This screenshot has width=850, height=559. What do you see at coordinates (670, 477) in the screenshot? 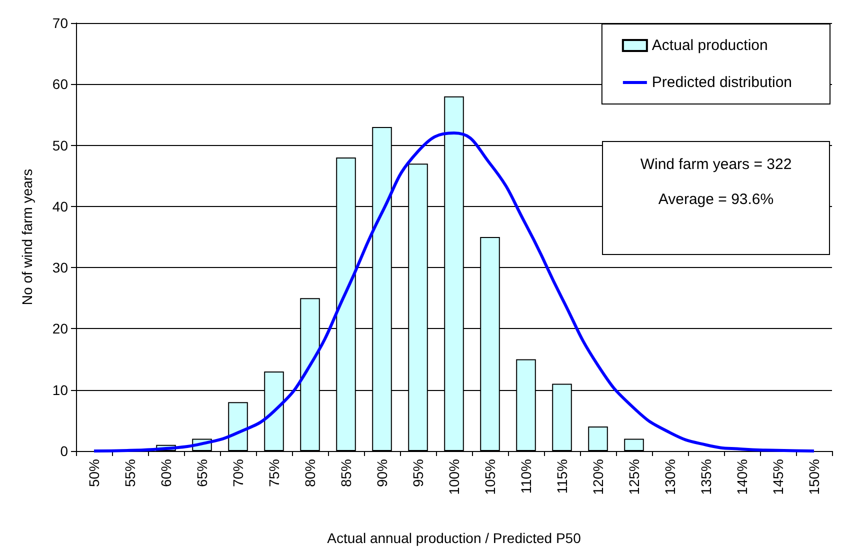
I see `x-tick-label: 130%` at bounding box center [670, 477].